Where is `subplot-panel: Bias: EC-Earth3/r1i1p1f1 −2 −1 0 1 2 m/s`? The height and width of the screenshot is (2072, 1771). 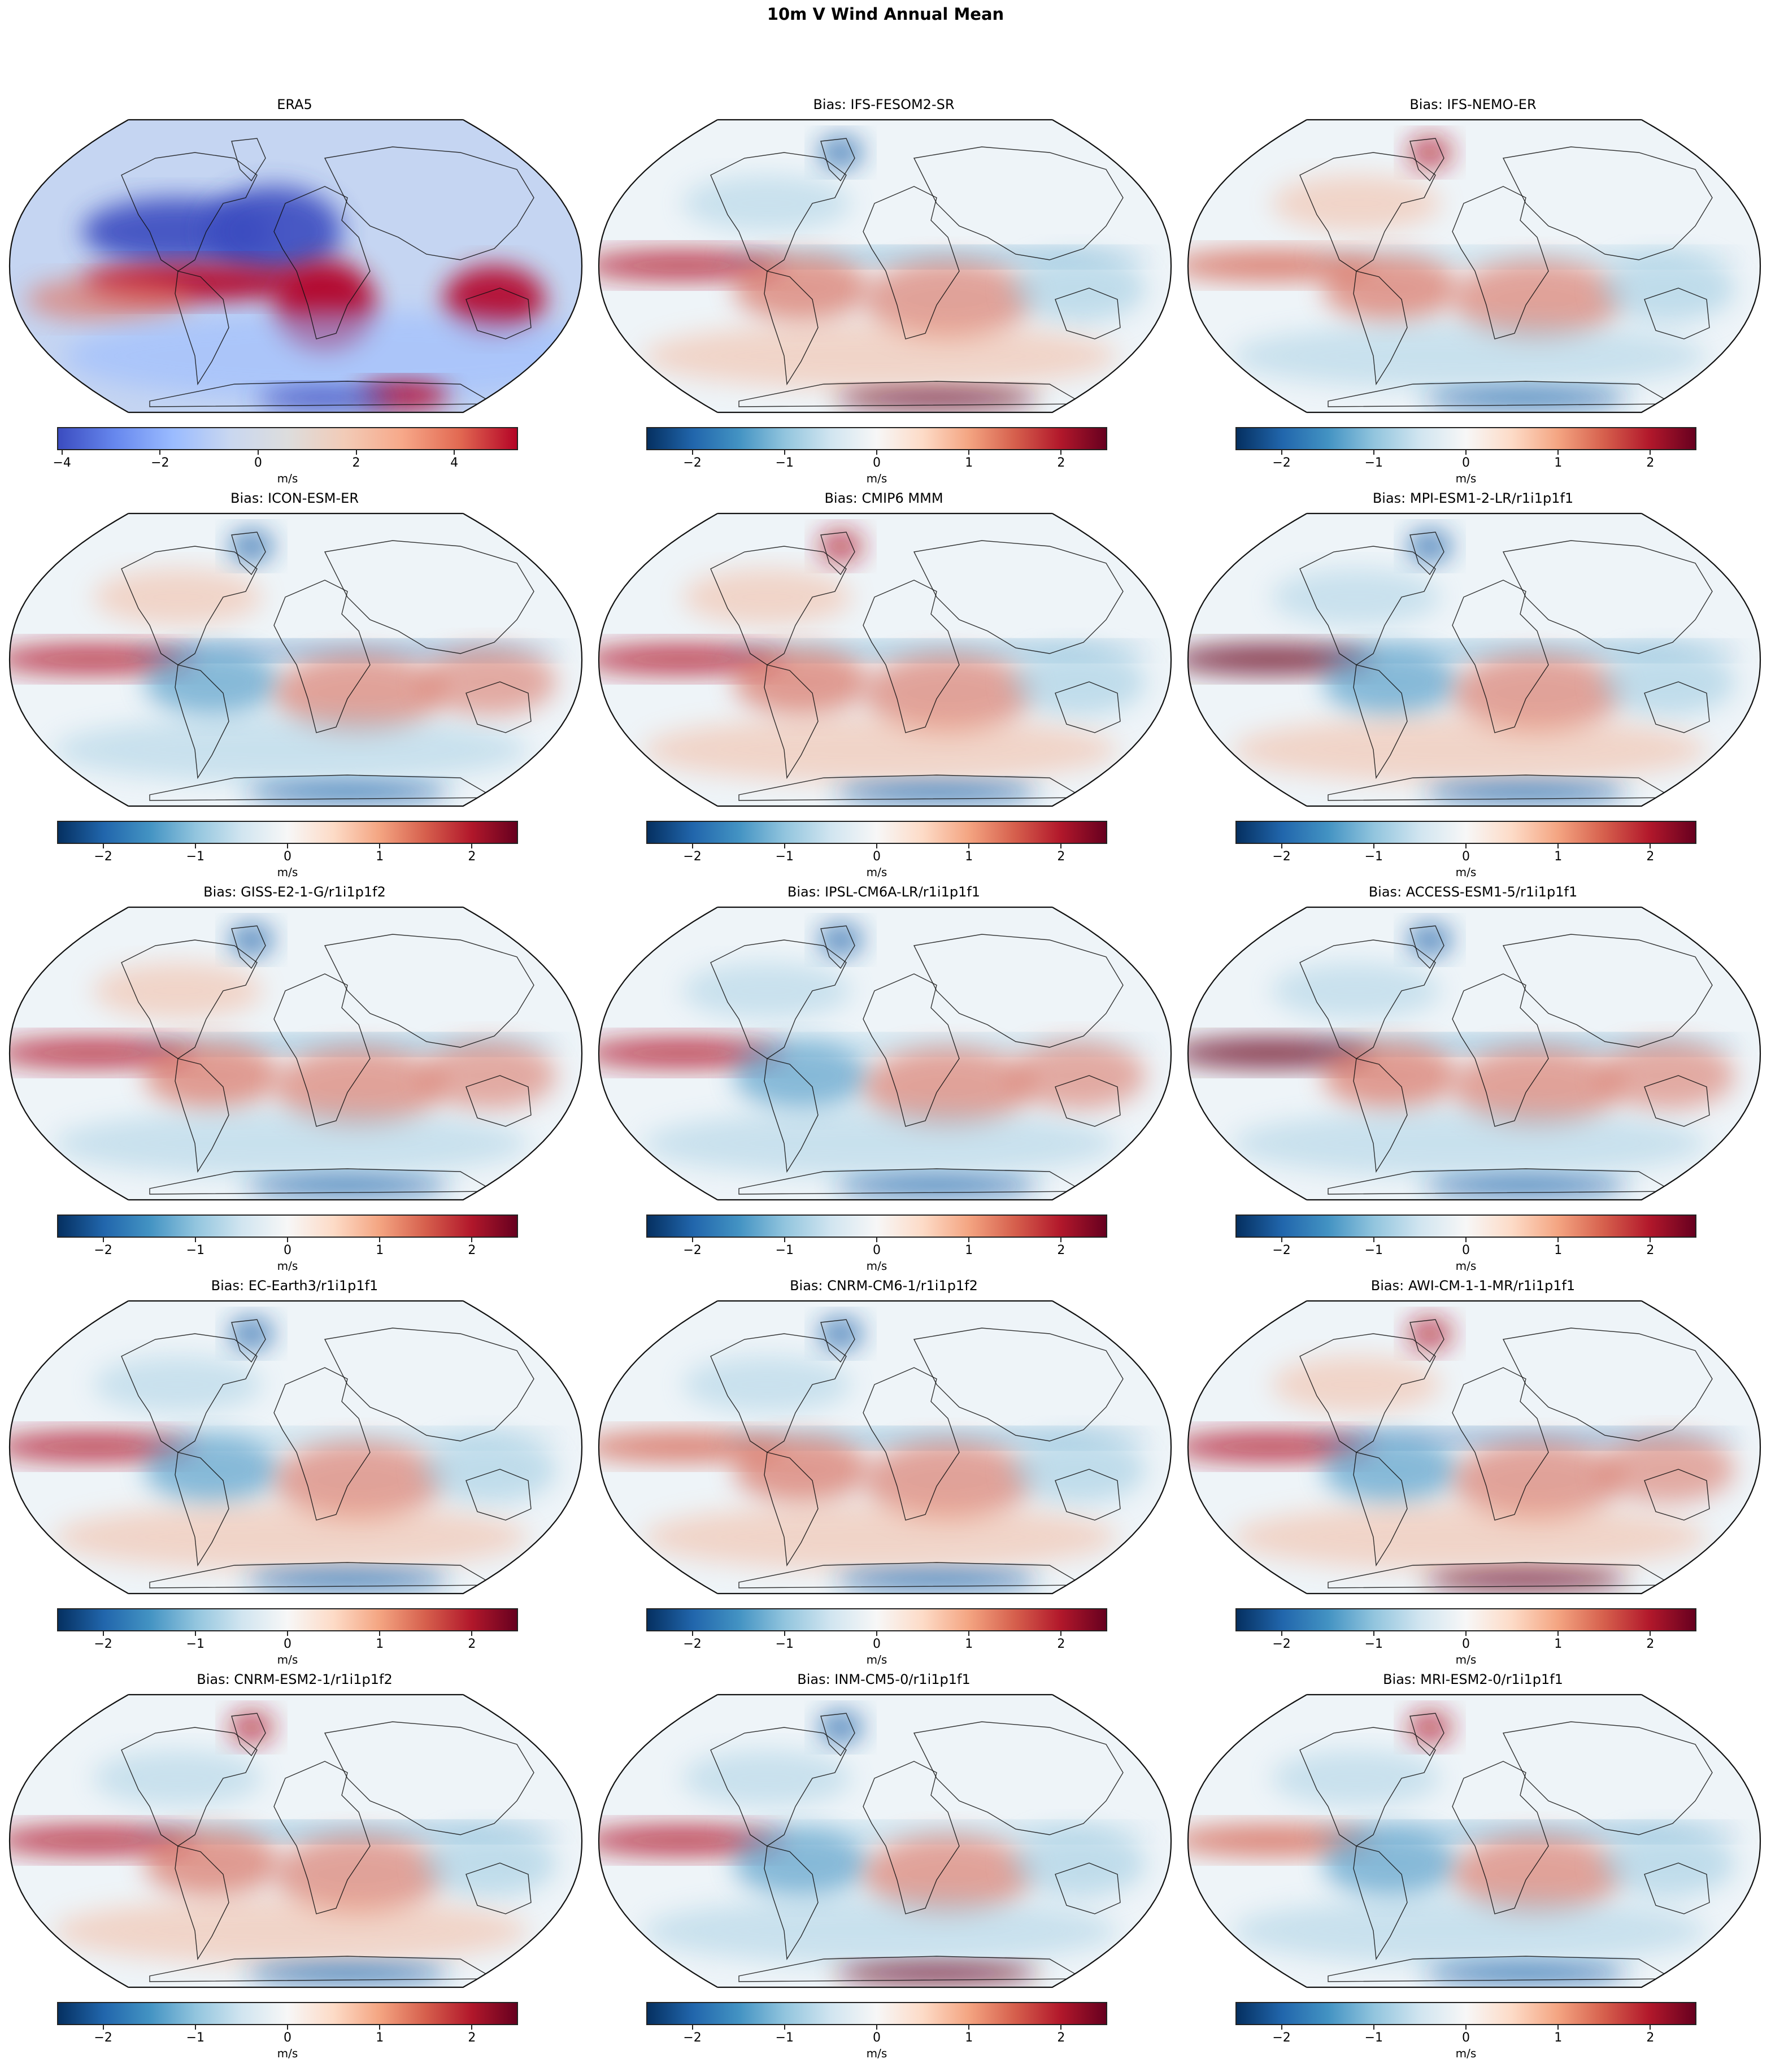 subplot-panel: Bias: EC-Earth3/r1i1p1f1 −2 −1 0 1 2 m/s is located at coordinates (294, 1474).